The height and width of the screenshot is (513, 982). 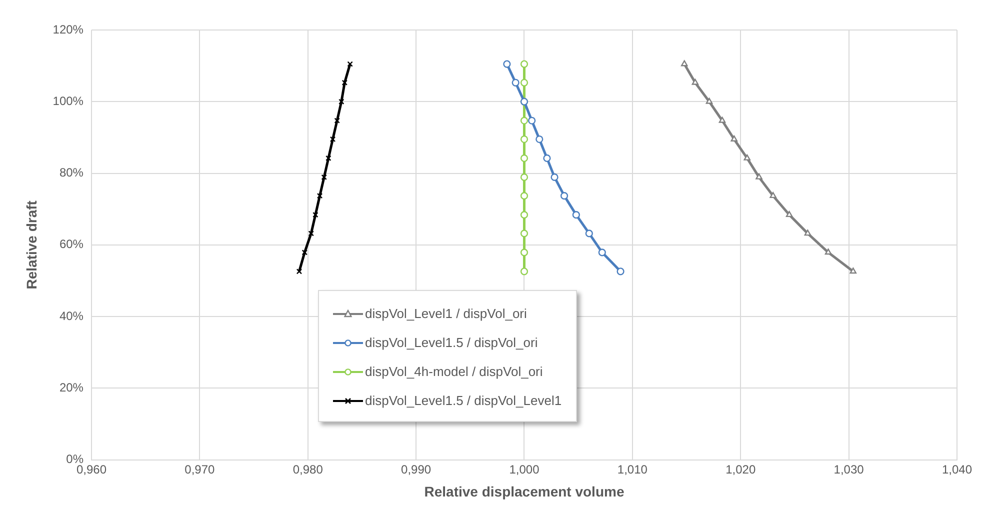 I want to click on x-tick-label: 0,990, so click(x=416, y=469).